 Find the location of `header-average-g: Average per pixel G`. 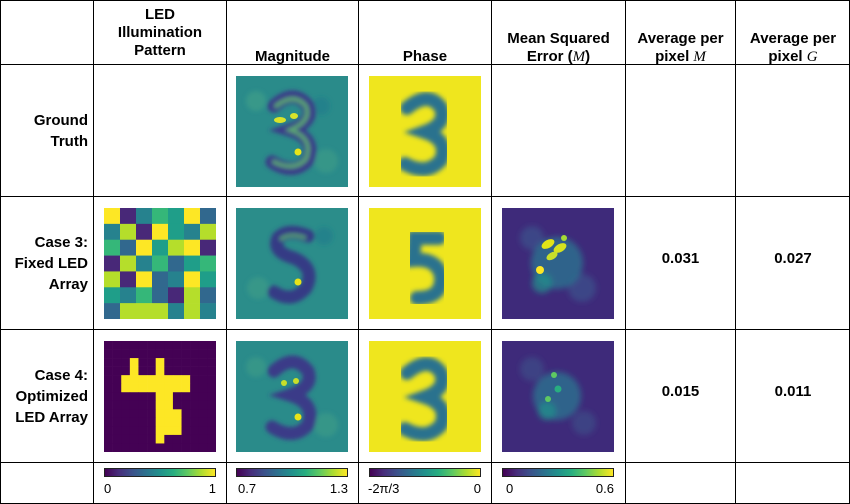

header-average-g: Average per pixel G is located at coordinates (793, 47).